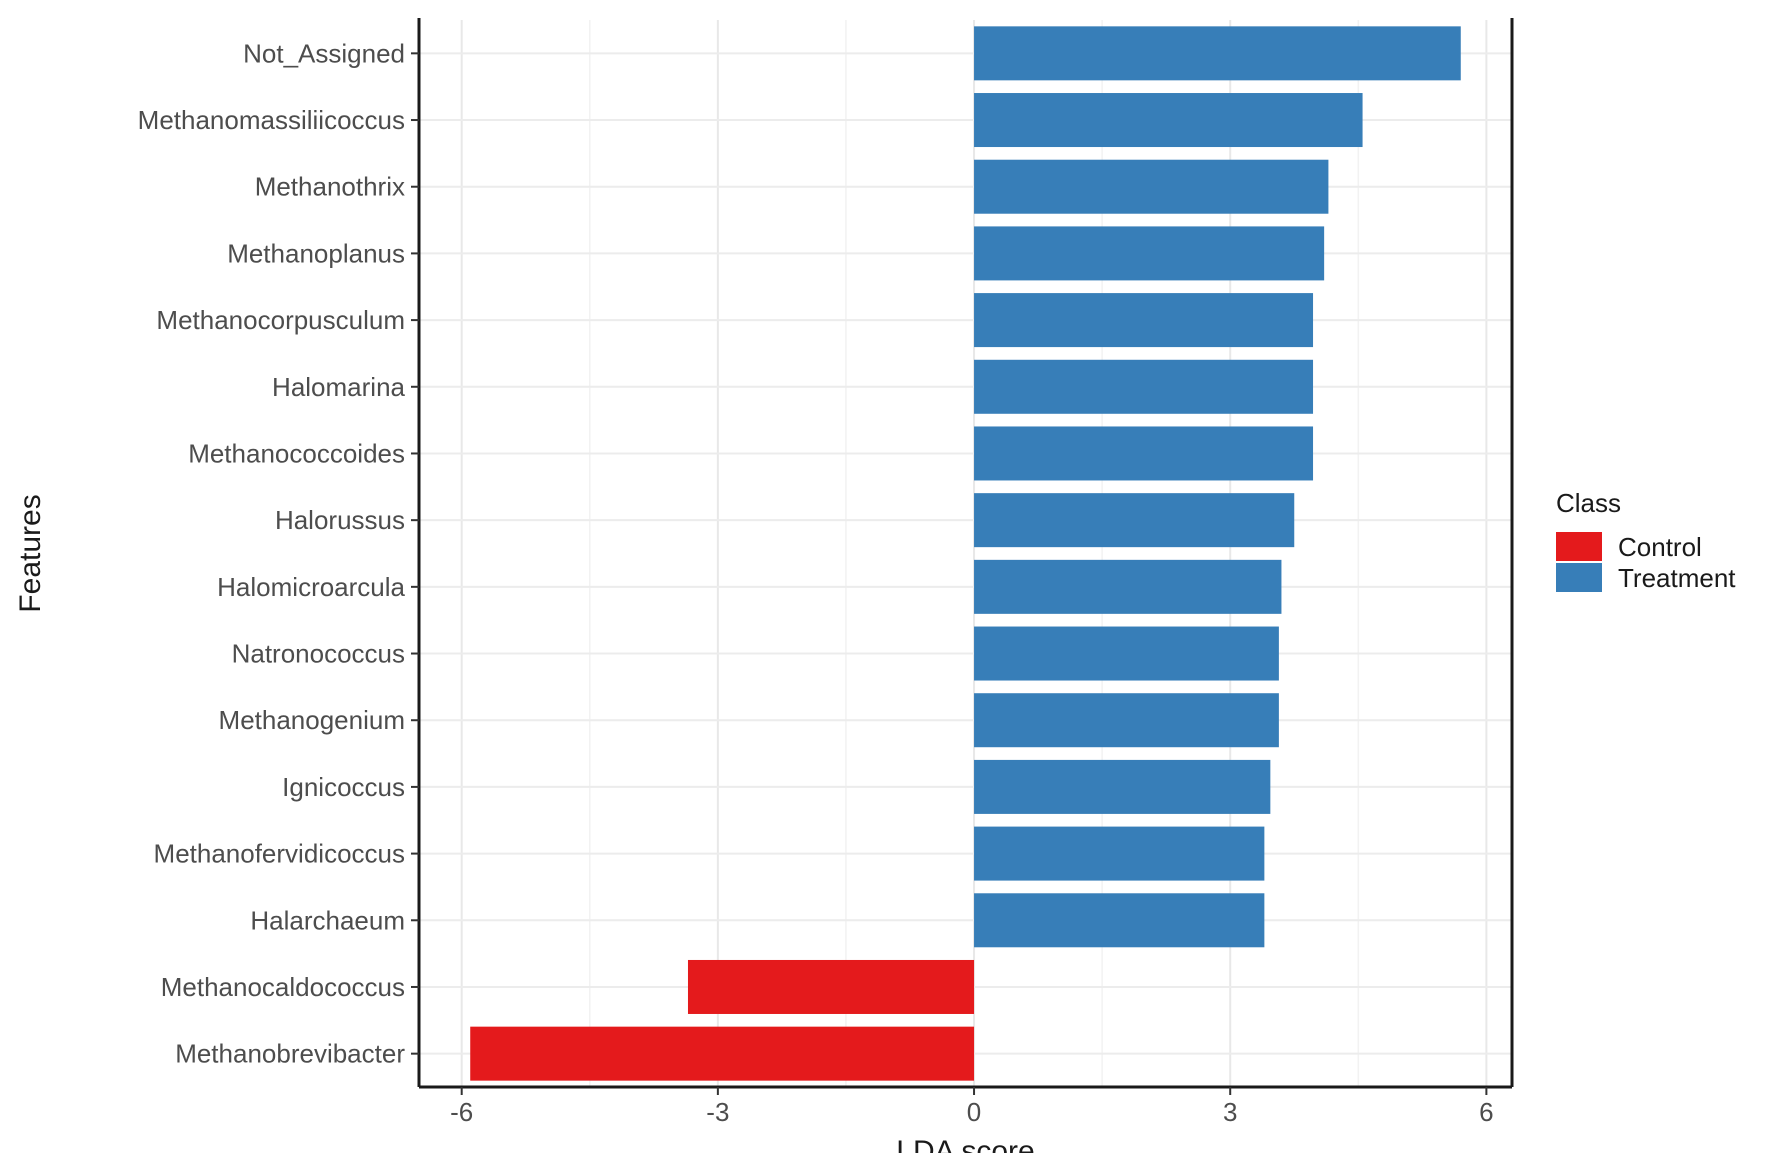 This screenshot has width=1784, height=1153. I want to click on legend: Class Control Treatment, so click(1646, 540).